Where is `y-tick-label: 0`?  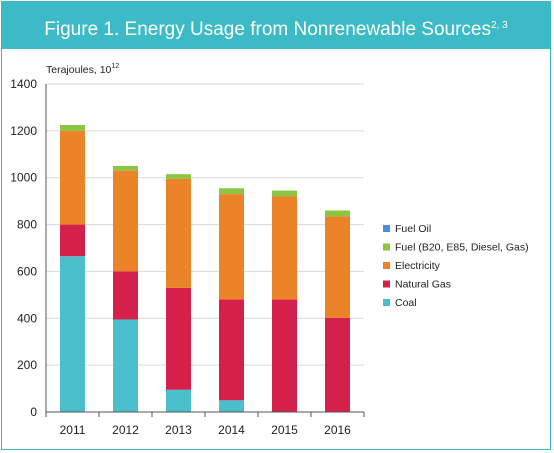
y-tick-label: 0 is located at coordinates (33, 412).